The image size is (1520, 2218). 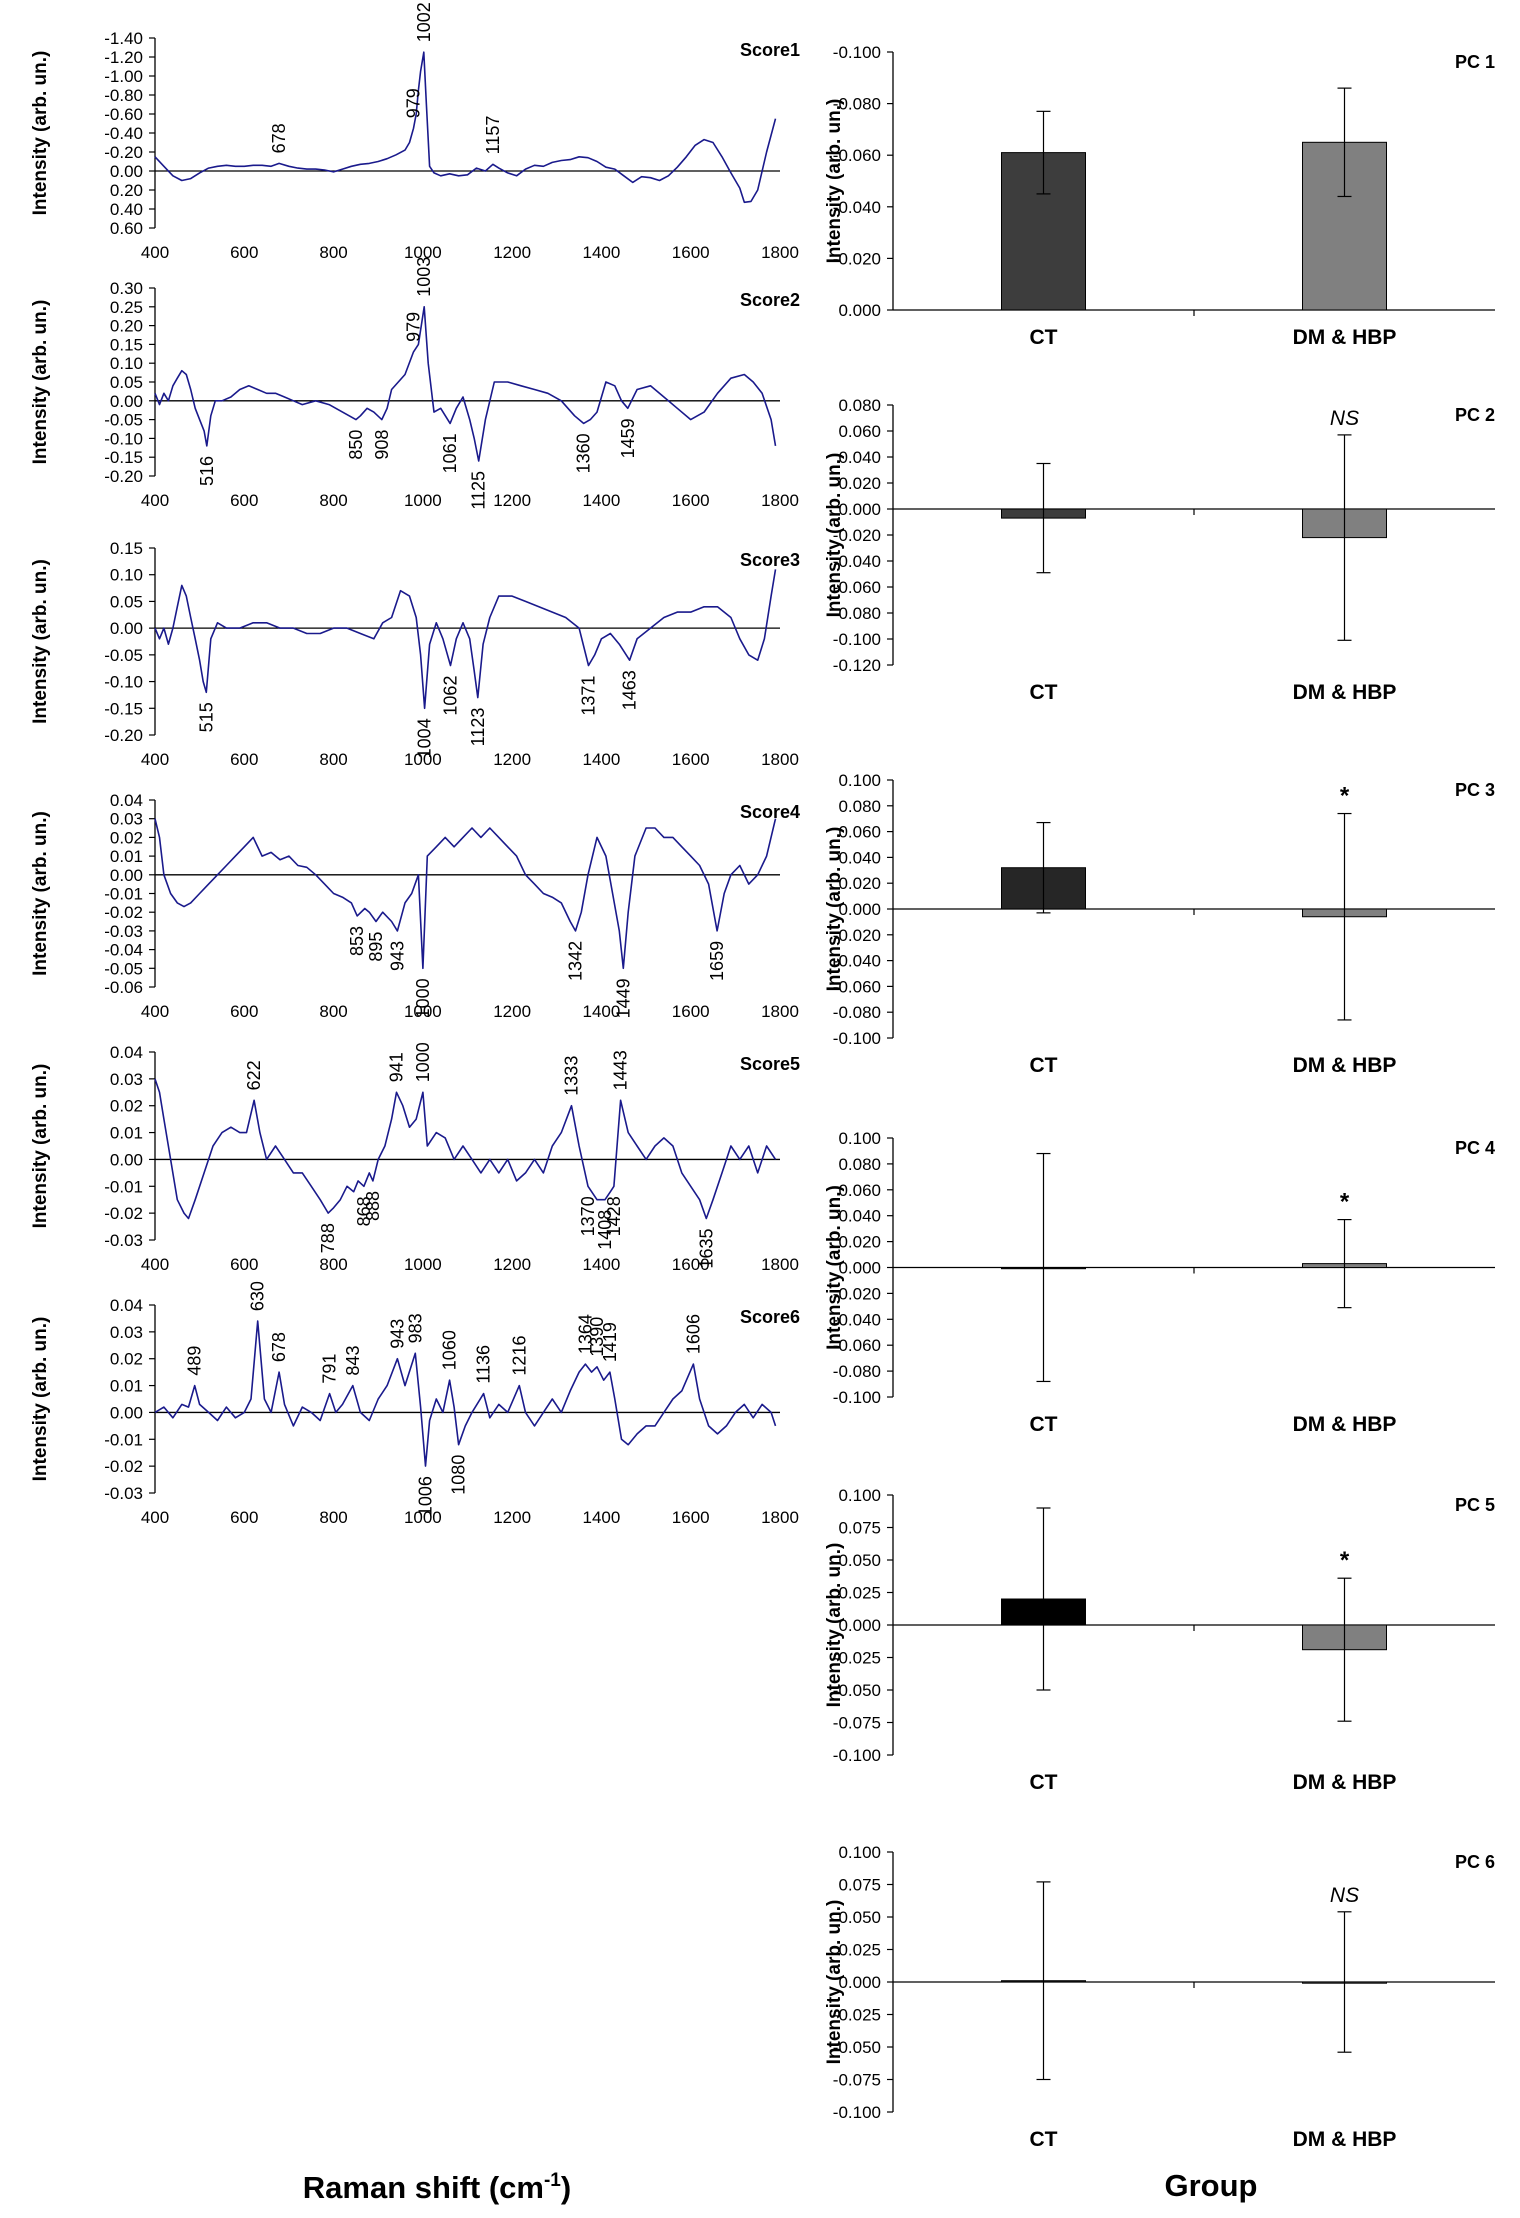 I want to click on peak-label: 979, so click(x=413, y=327).